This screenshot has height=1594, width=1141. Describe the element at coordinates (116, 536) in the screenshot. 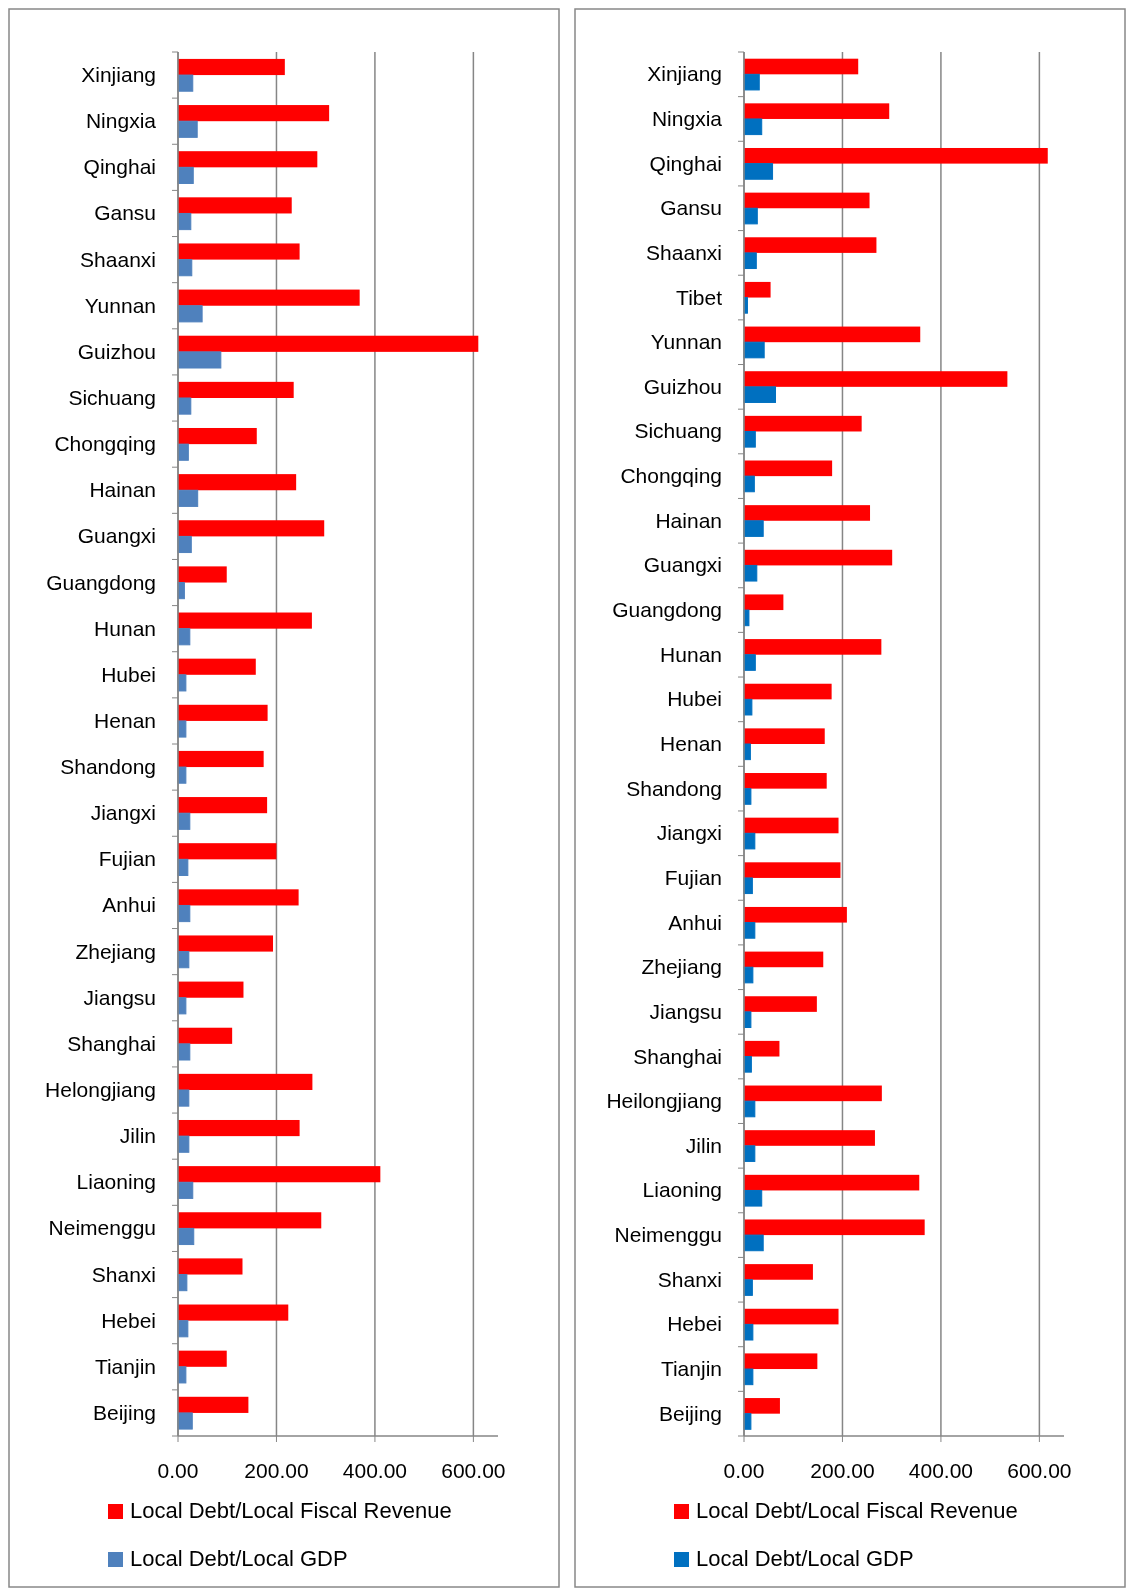

I see `y-tick-label: Guangxi` at that location.